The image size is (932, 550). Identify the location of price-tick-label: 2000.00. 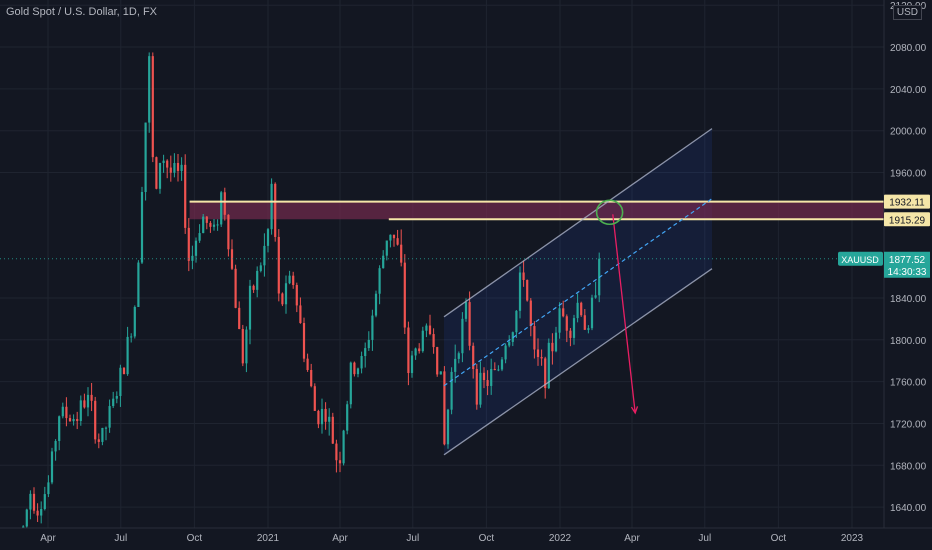
(908, 132).